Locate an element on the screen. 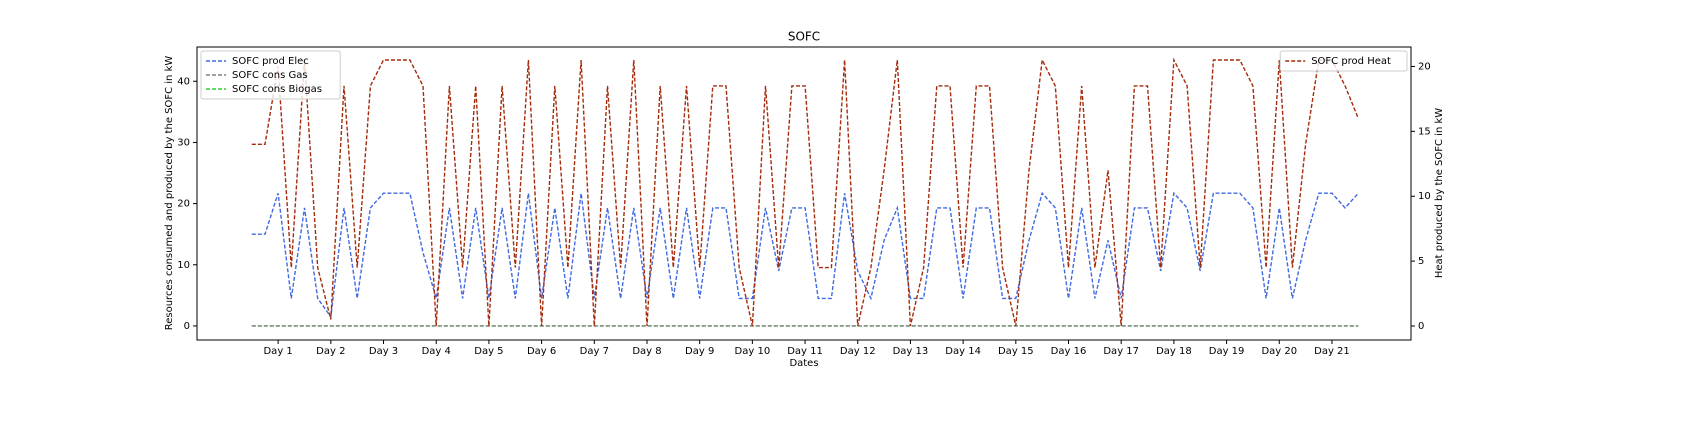 The image size is (1684, 421). x-tick-label: Day 4 is located at coordinates (436, 351).